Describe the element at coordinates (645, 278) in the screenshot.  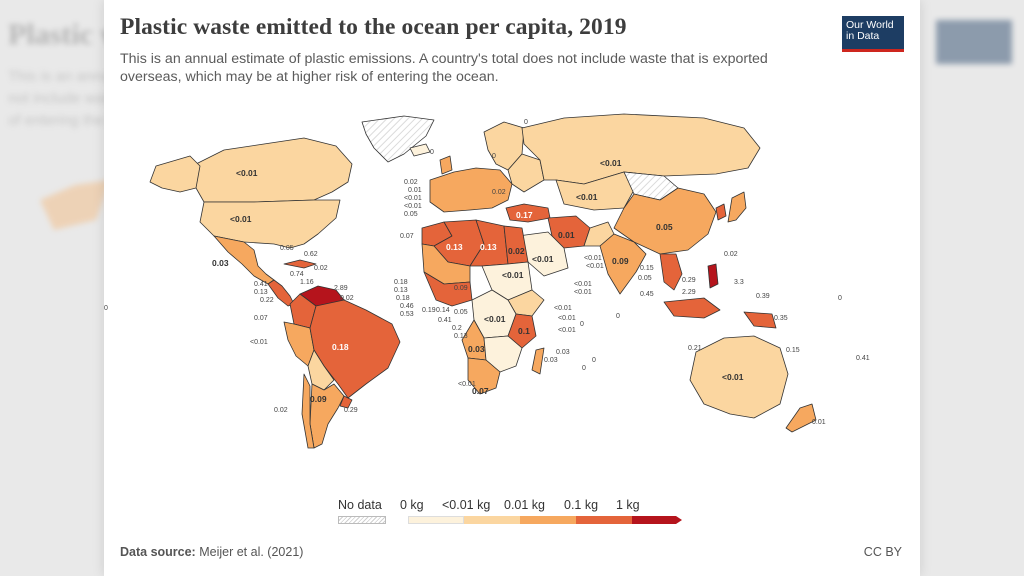
I see `callout-asia-5: 0.05` at that location.